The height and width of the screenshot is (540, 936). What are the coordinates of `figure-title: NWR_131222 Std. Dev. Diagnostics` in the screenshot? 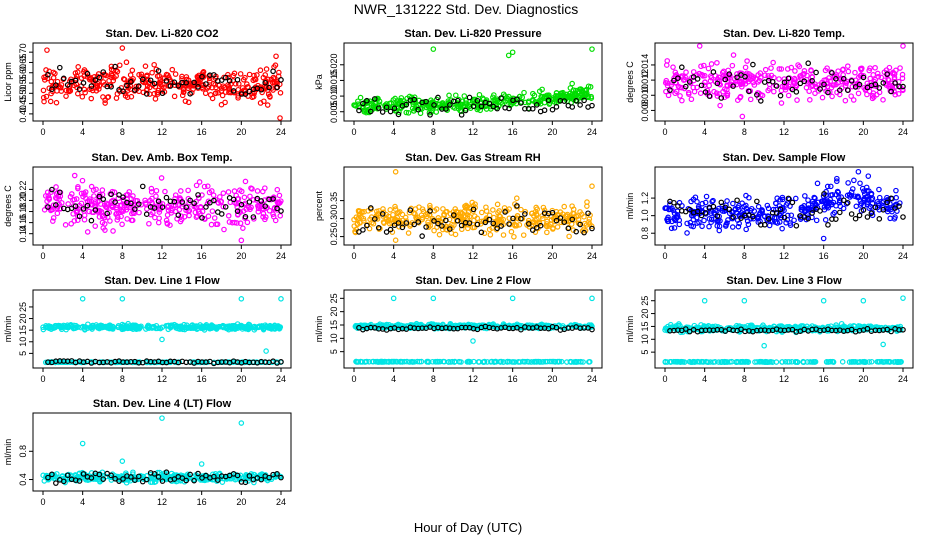 It's located at (466, 9).